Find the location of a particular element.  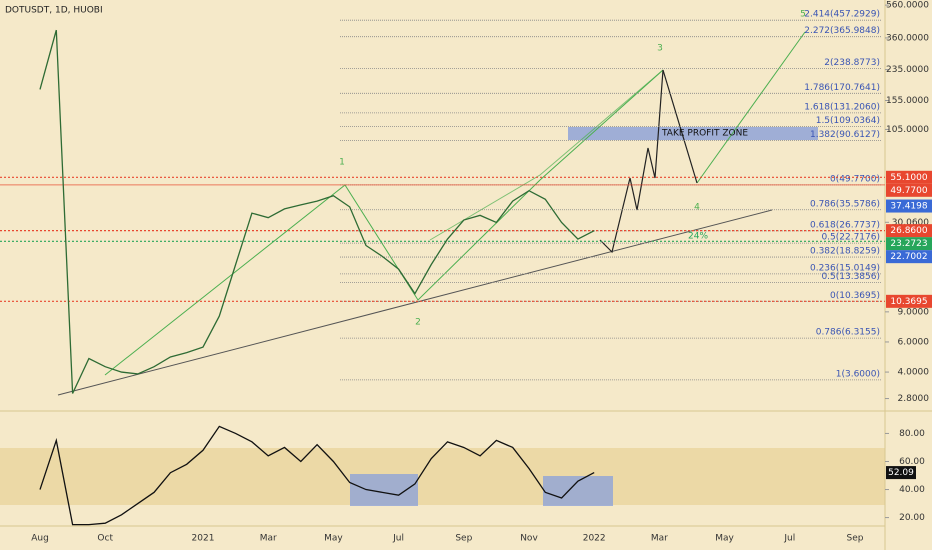

price-tag-label: 23.2723 is located at coordinates (908, 244).